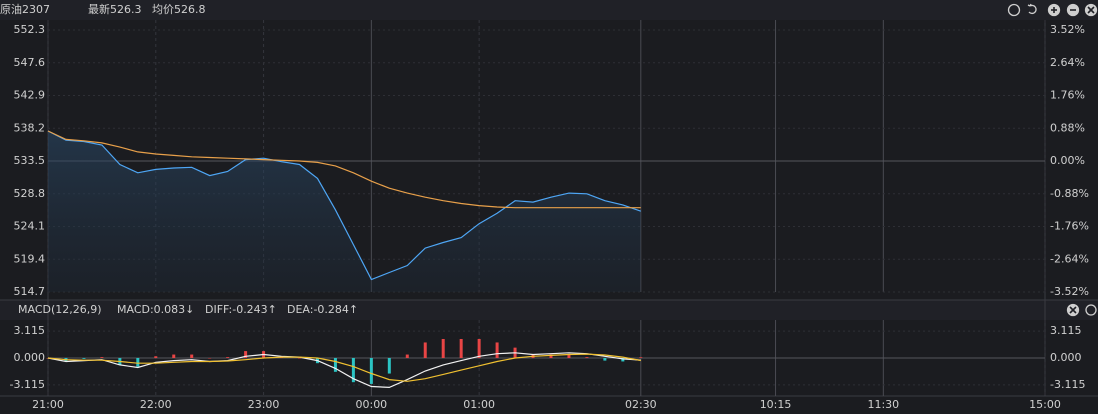  I want to click on y-tick-label: 524.1, so click(30, 226).